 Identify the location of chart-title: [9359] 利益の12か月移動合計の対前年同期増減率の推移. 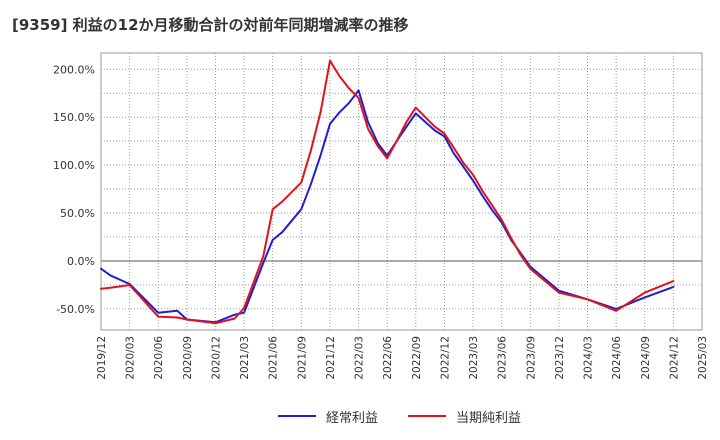
(210, 25).